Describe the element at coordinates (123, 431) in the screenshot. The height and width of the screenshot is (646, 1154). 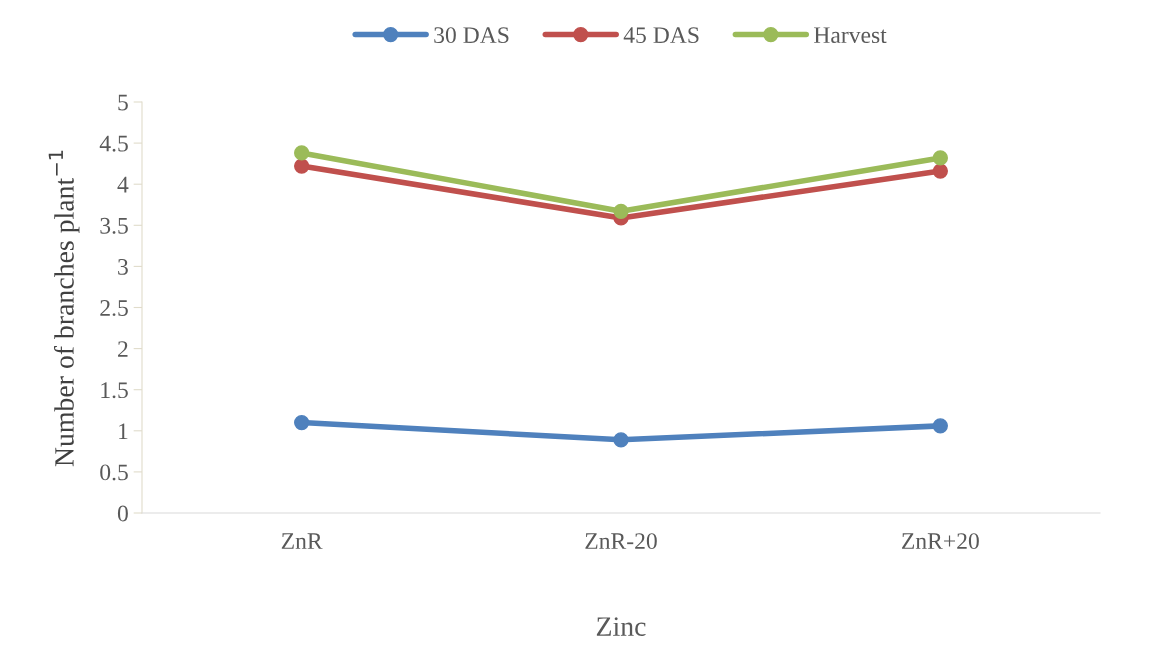
I see `y-tick-label: 1` at that location.